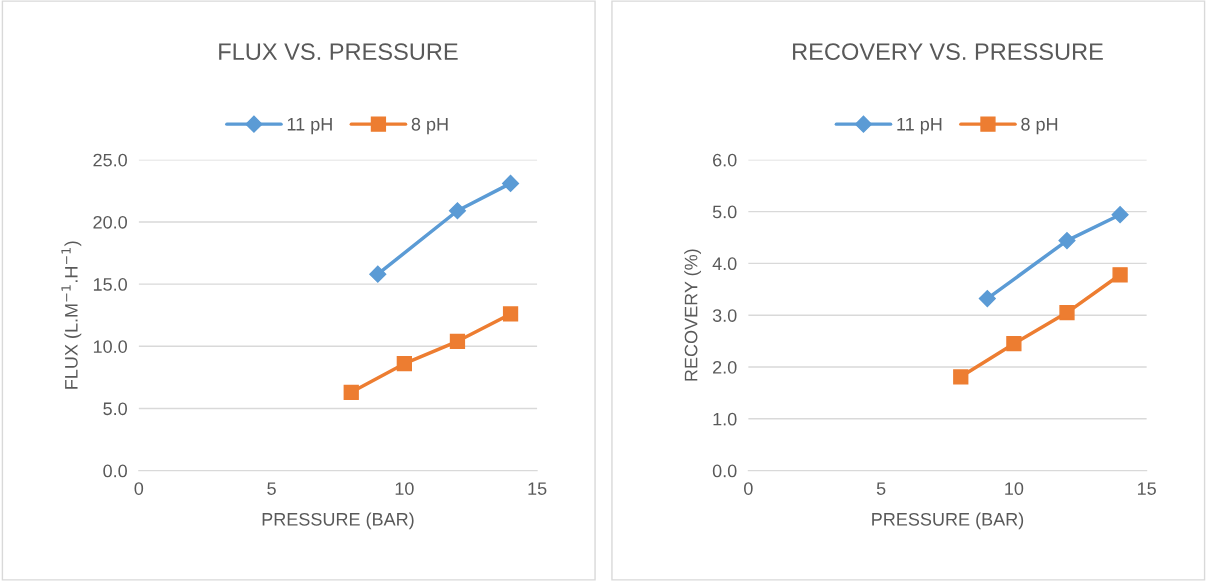  I want to click on y-axis-title: FLUX (L.M$^{−1}$.H$^{−1}$), so click(71, 315).